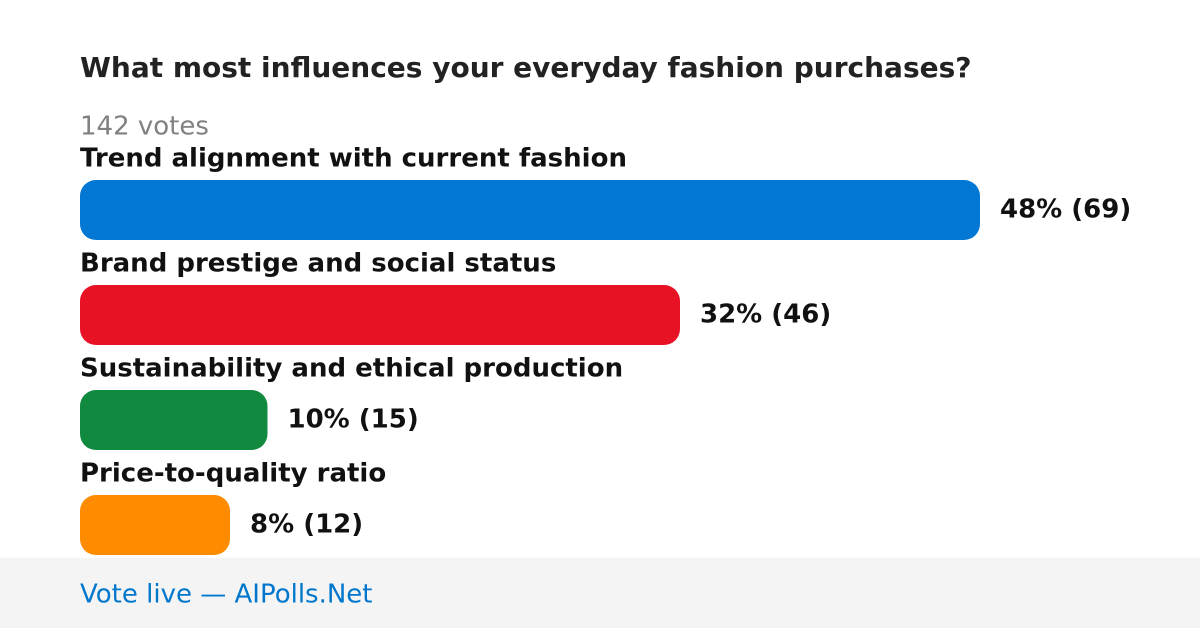  I want to click on value-label: 48% (69), so click(1065, 210).